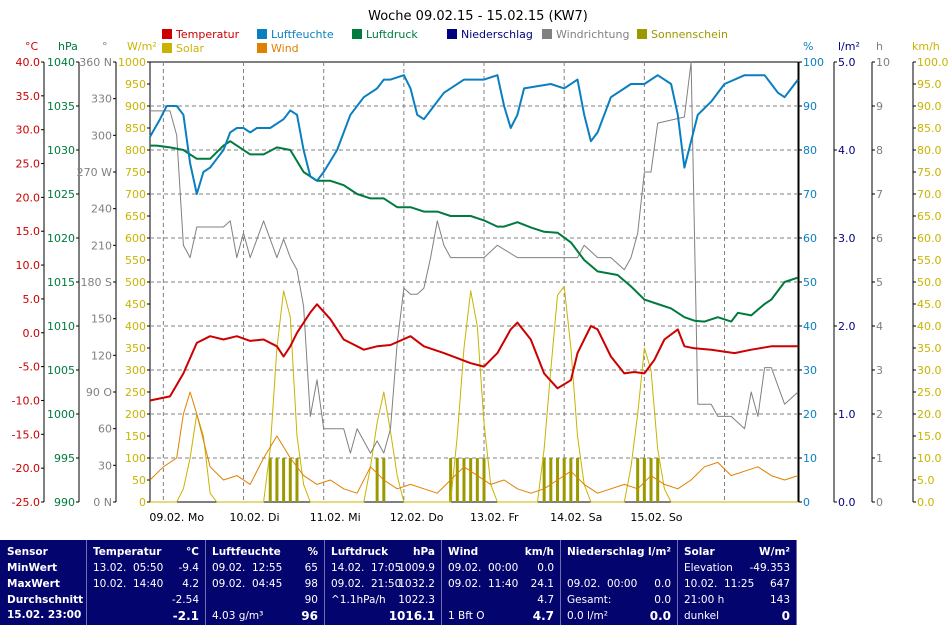  Describe the element at coordinates (335, 517) in the screenshot. I see `x-label-2: 11.02. Mi` at that location.